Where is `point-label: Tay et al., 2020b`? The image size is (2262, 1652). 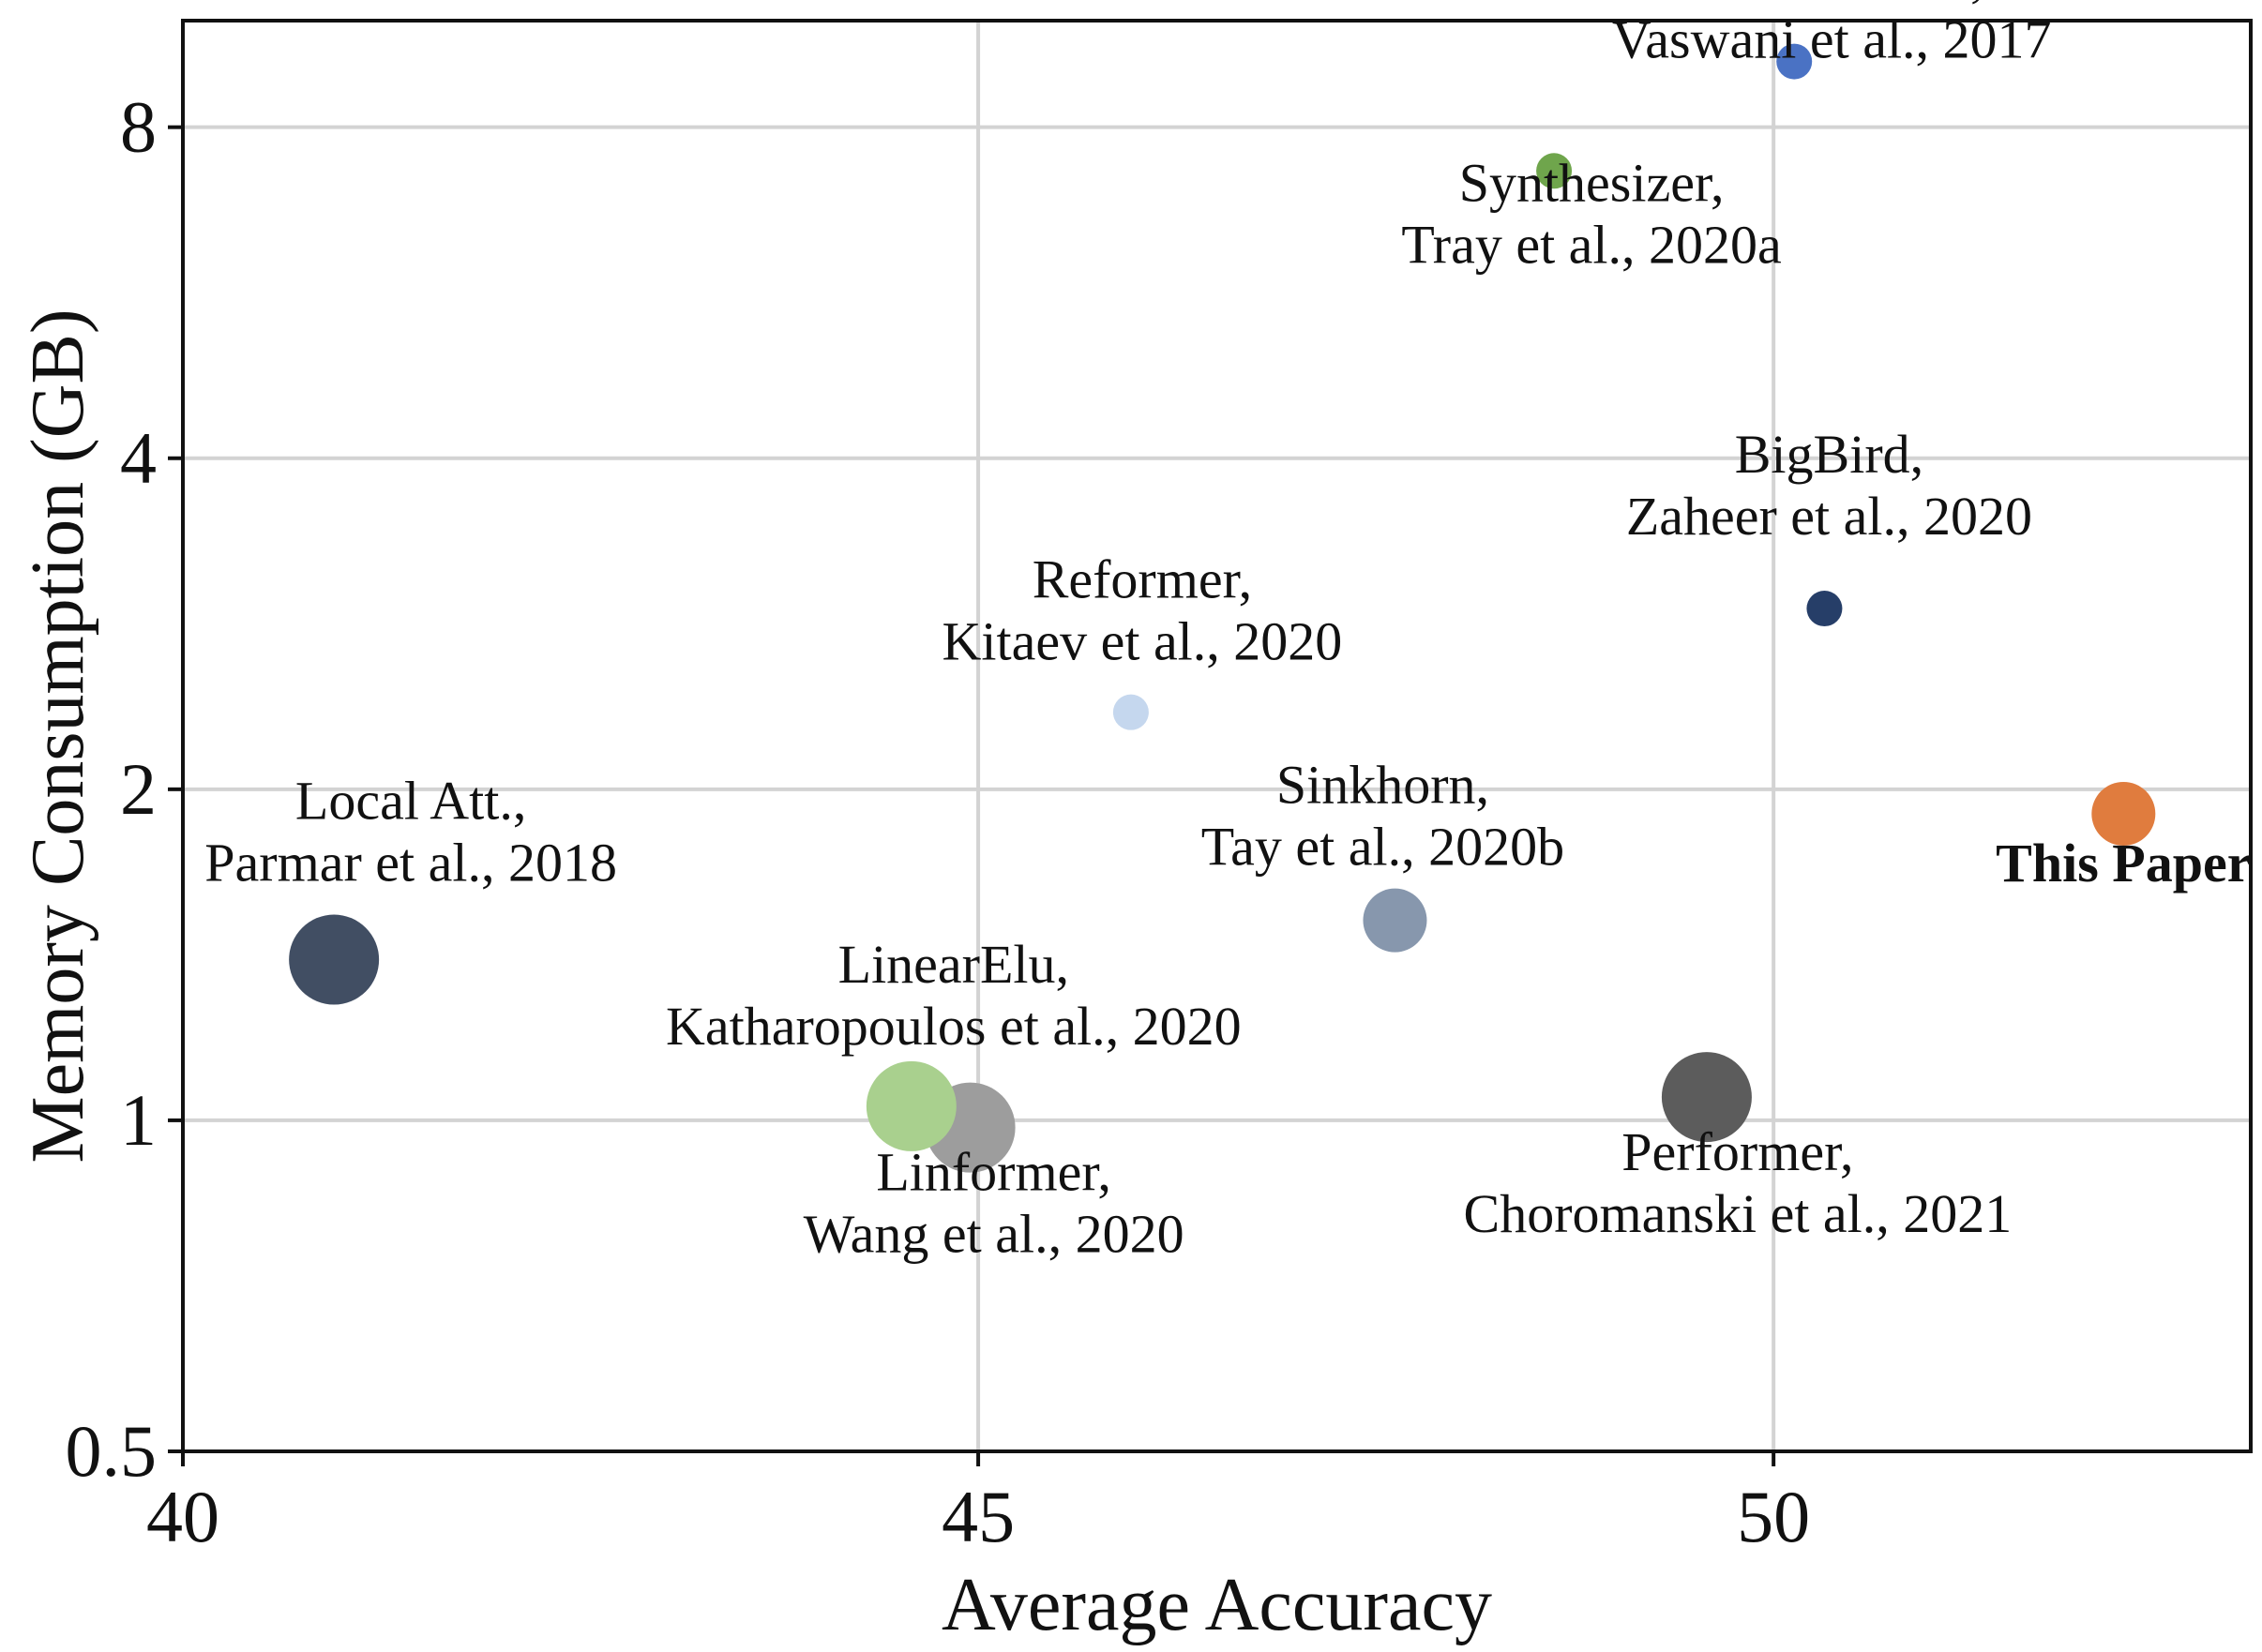 point-label: Tay et al., 2020b is located at coordinates (1382, 847).